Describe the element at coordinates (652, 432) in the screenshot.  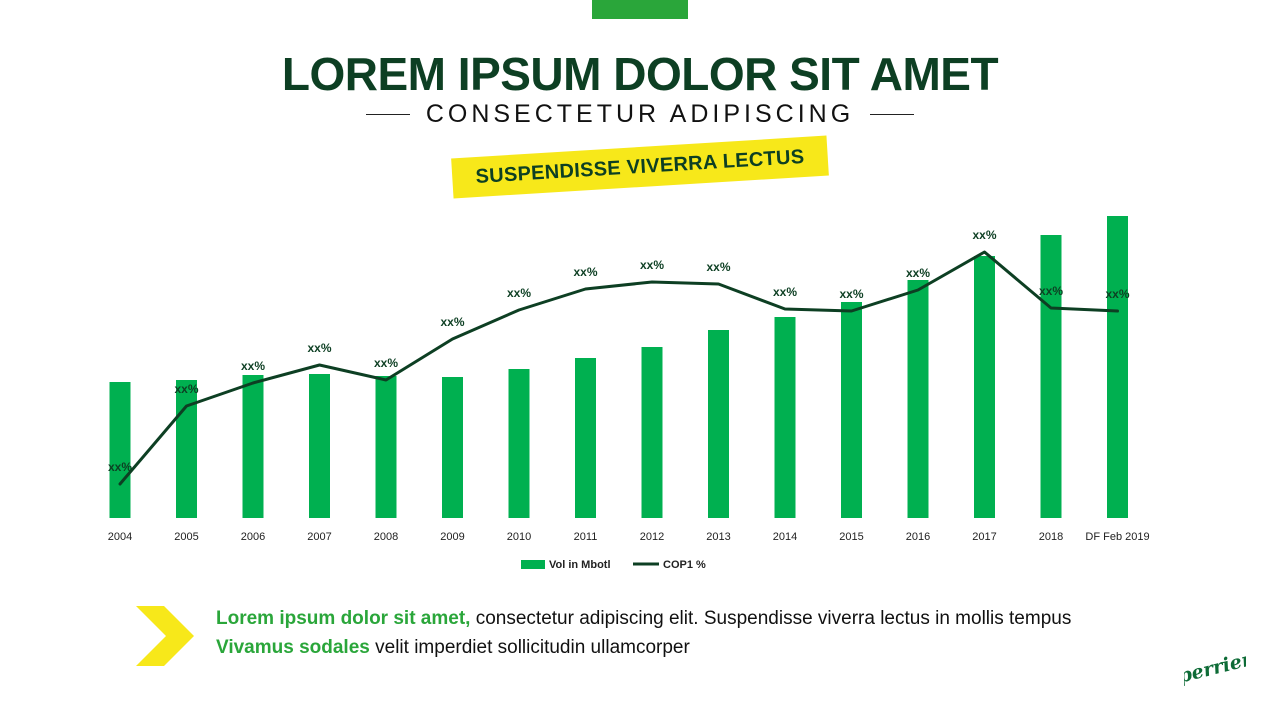
I see `bar-2012` at that location.